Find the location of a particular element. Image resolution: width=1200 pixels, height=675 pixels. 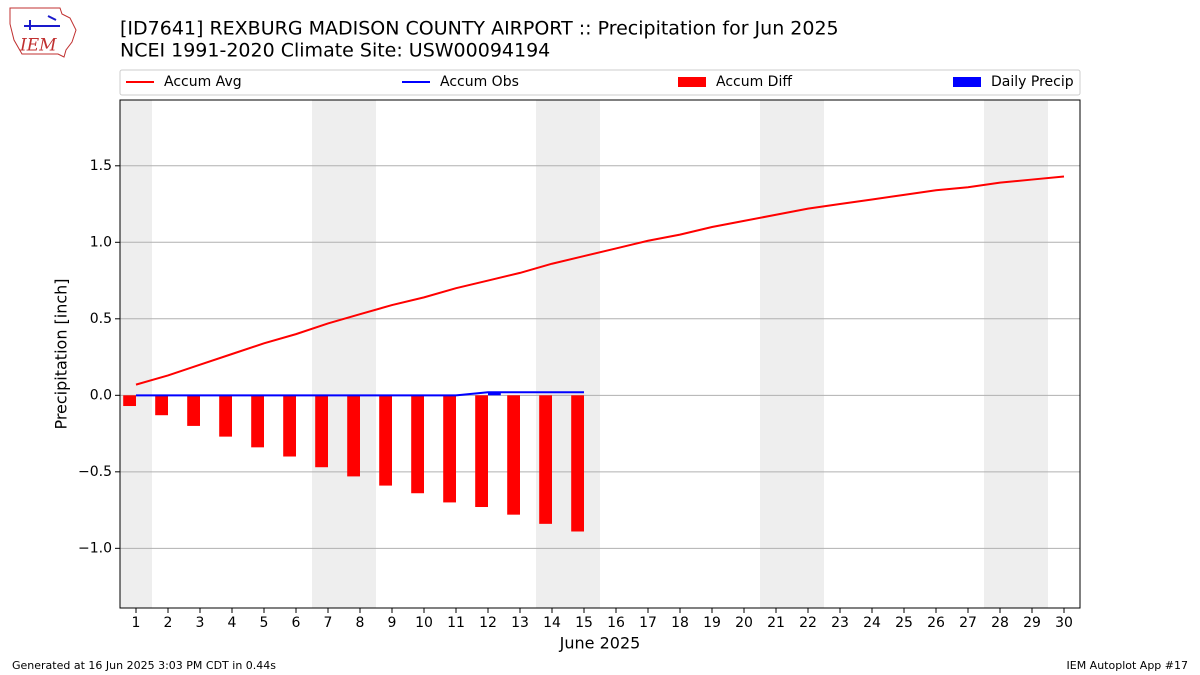

x-tick-label: 11 is located at coordinates (456, 623).